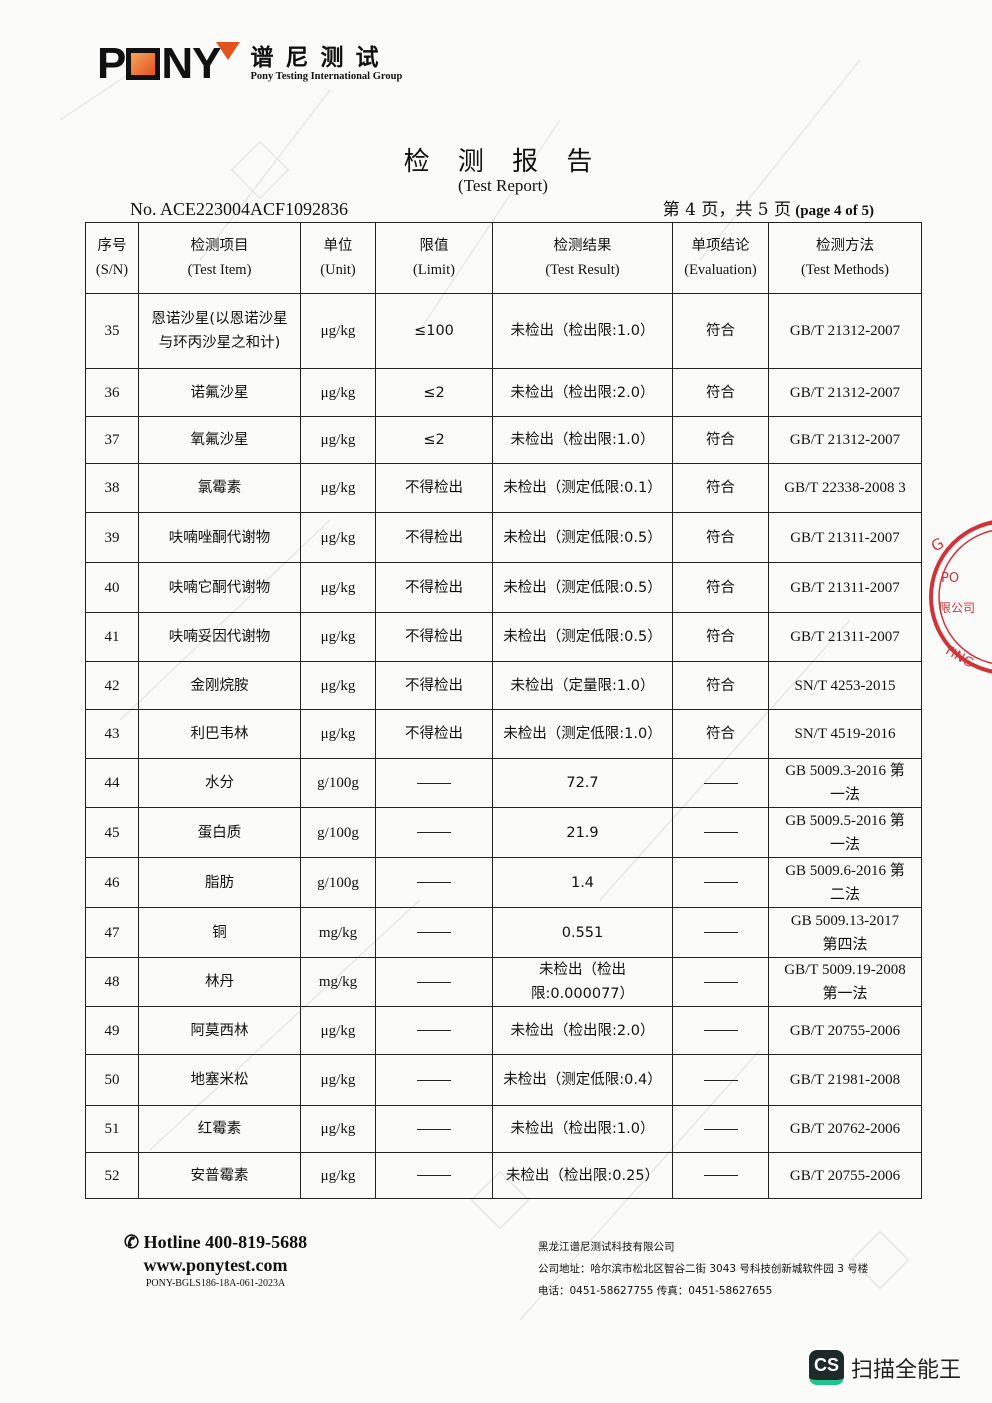  Describe the element at coordinates (845, 832) in the screenshot. I see `cell-method: GB 5009.5-2016 第一法` at that location.